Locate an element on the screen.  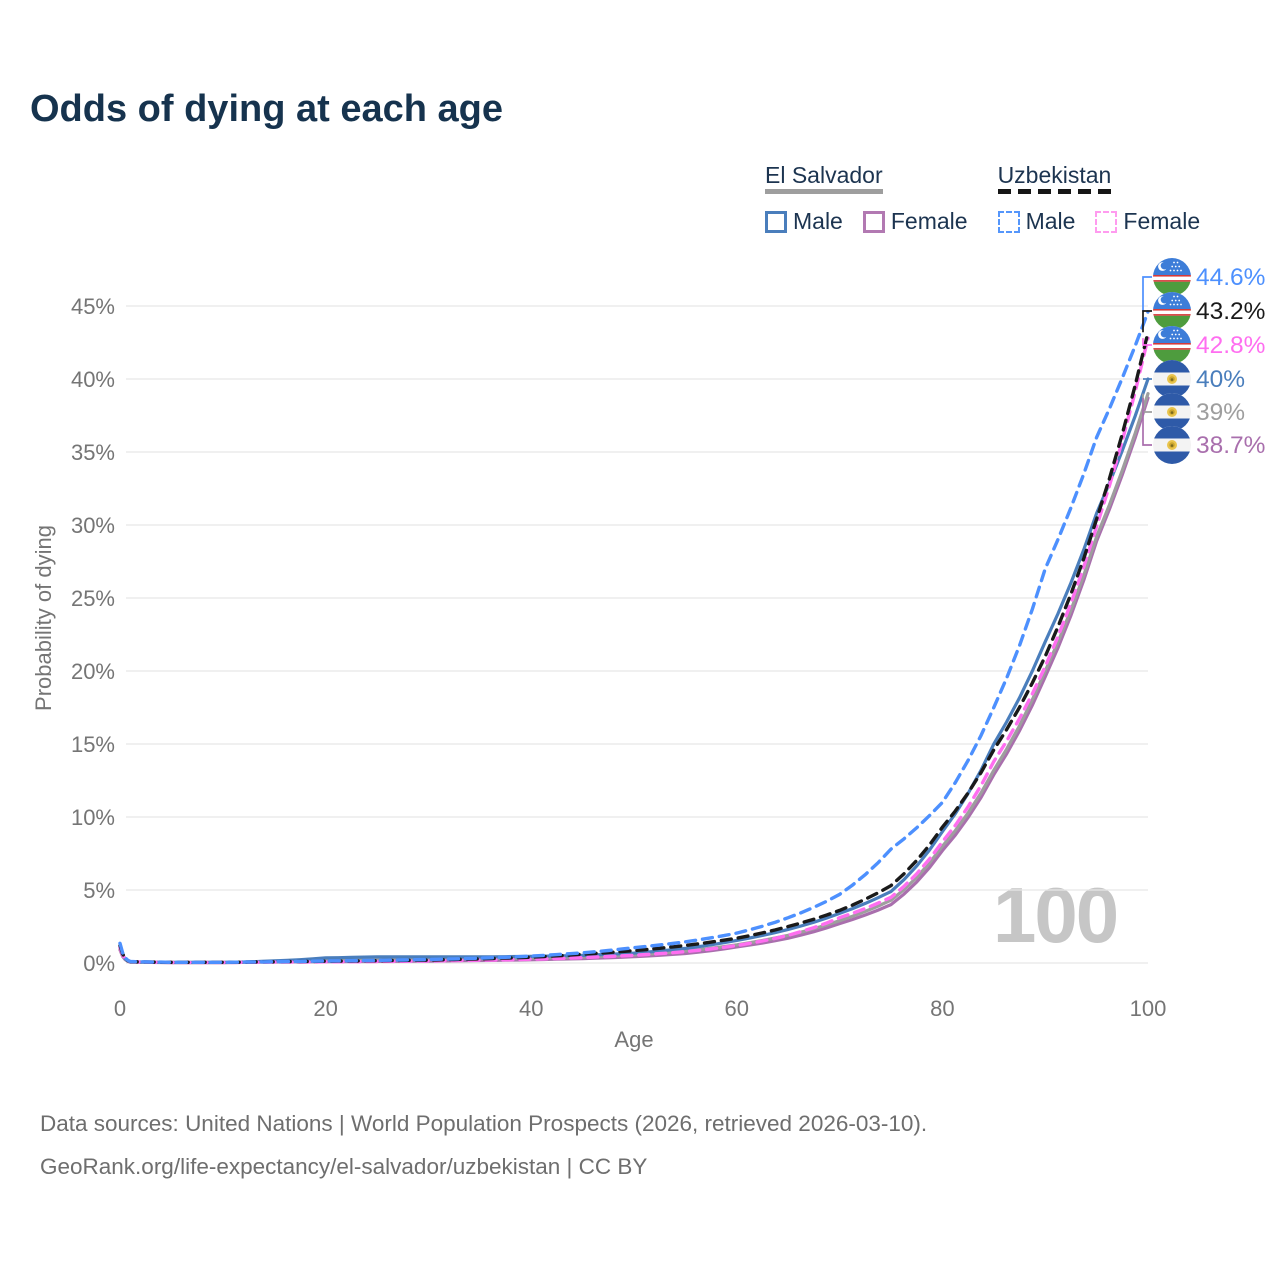
x-axis-title: Age is located at coordinates (634, 1039).